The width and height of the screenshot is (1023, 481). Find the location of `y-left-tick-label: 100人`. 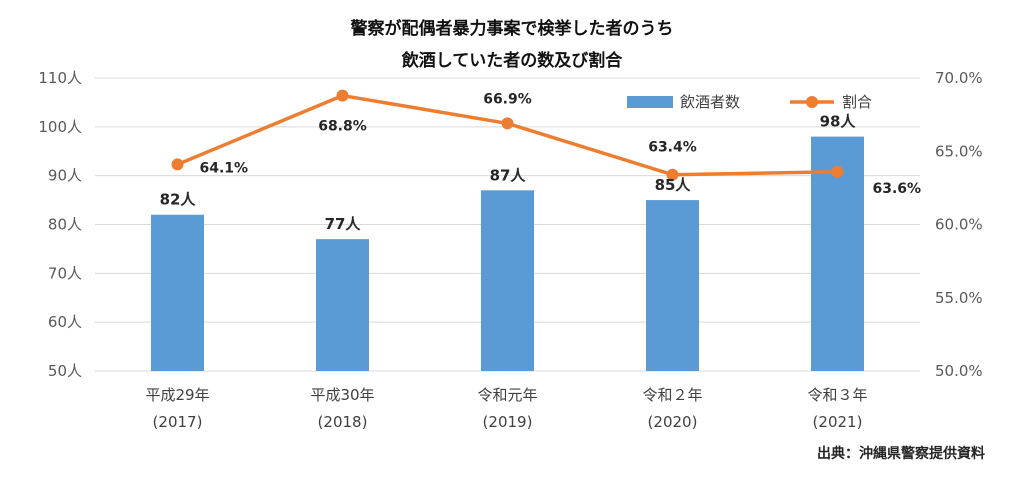

y-left-tick-label: 100人 is located at coordinates (60, 127).